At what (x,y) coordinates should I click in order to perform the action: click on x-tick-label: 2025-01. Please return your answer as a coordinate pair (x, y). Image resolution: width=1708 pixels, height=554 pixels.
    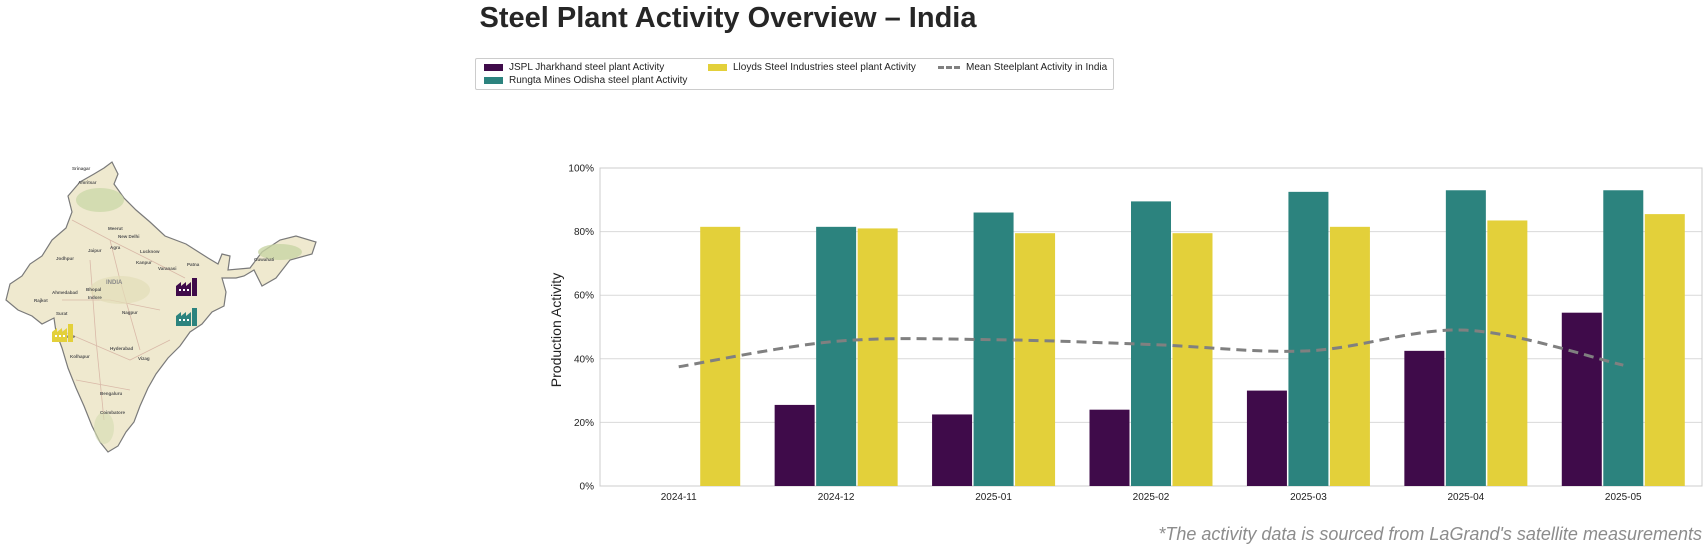
    Looking at the image, I should click on (993, 496).